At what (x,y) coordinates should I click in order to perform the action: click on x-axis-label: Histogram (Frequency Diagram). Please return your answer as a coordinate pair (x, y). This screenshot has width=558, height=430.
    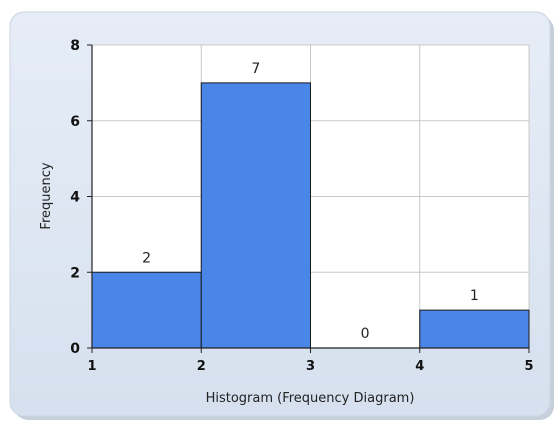
    Looking at the image, I should click on (310, 398).